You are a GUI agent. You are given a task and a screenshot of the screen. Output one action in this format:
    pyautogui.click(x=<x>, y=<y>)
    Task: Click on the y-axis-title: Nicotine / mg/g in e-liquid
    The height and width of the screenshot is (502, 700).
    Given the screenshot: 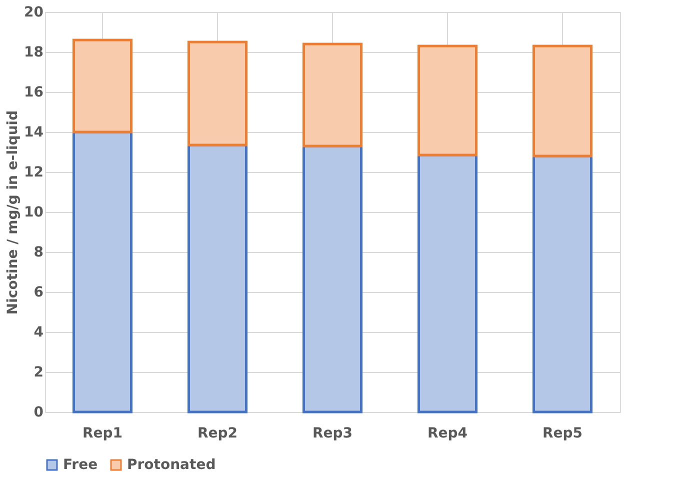 What is the action you would take?
    pyautogui.click(x=13, y=212)
    